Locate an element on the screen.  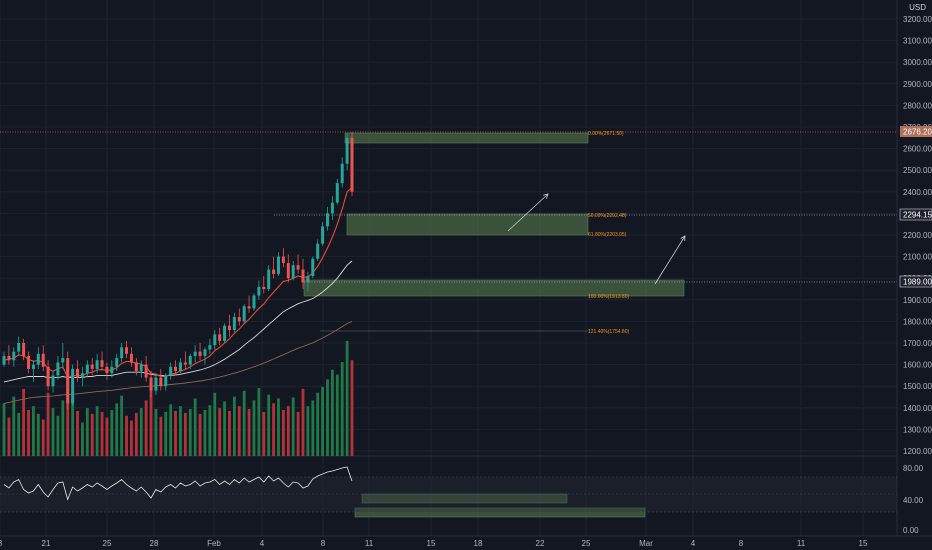
rsi-axis: 80.00 40.00 0.00 is located at coordinates (913, 499).